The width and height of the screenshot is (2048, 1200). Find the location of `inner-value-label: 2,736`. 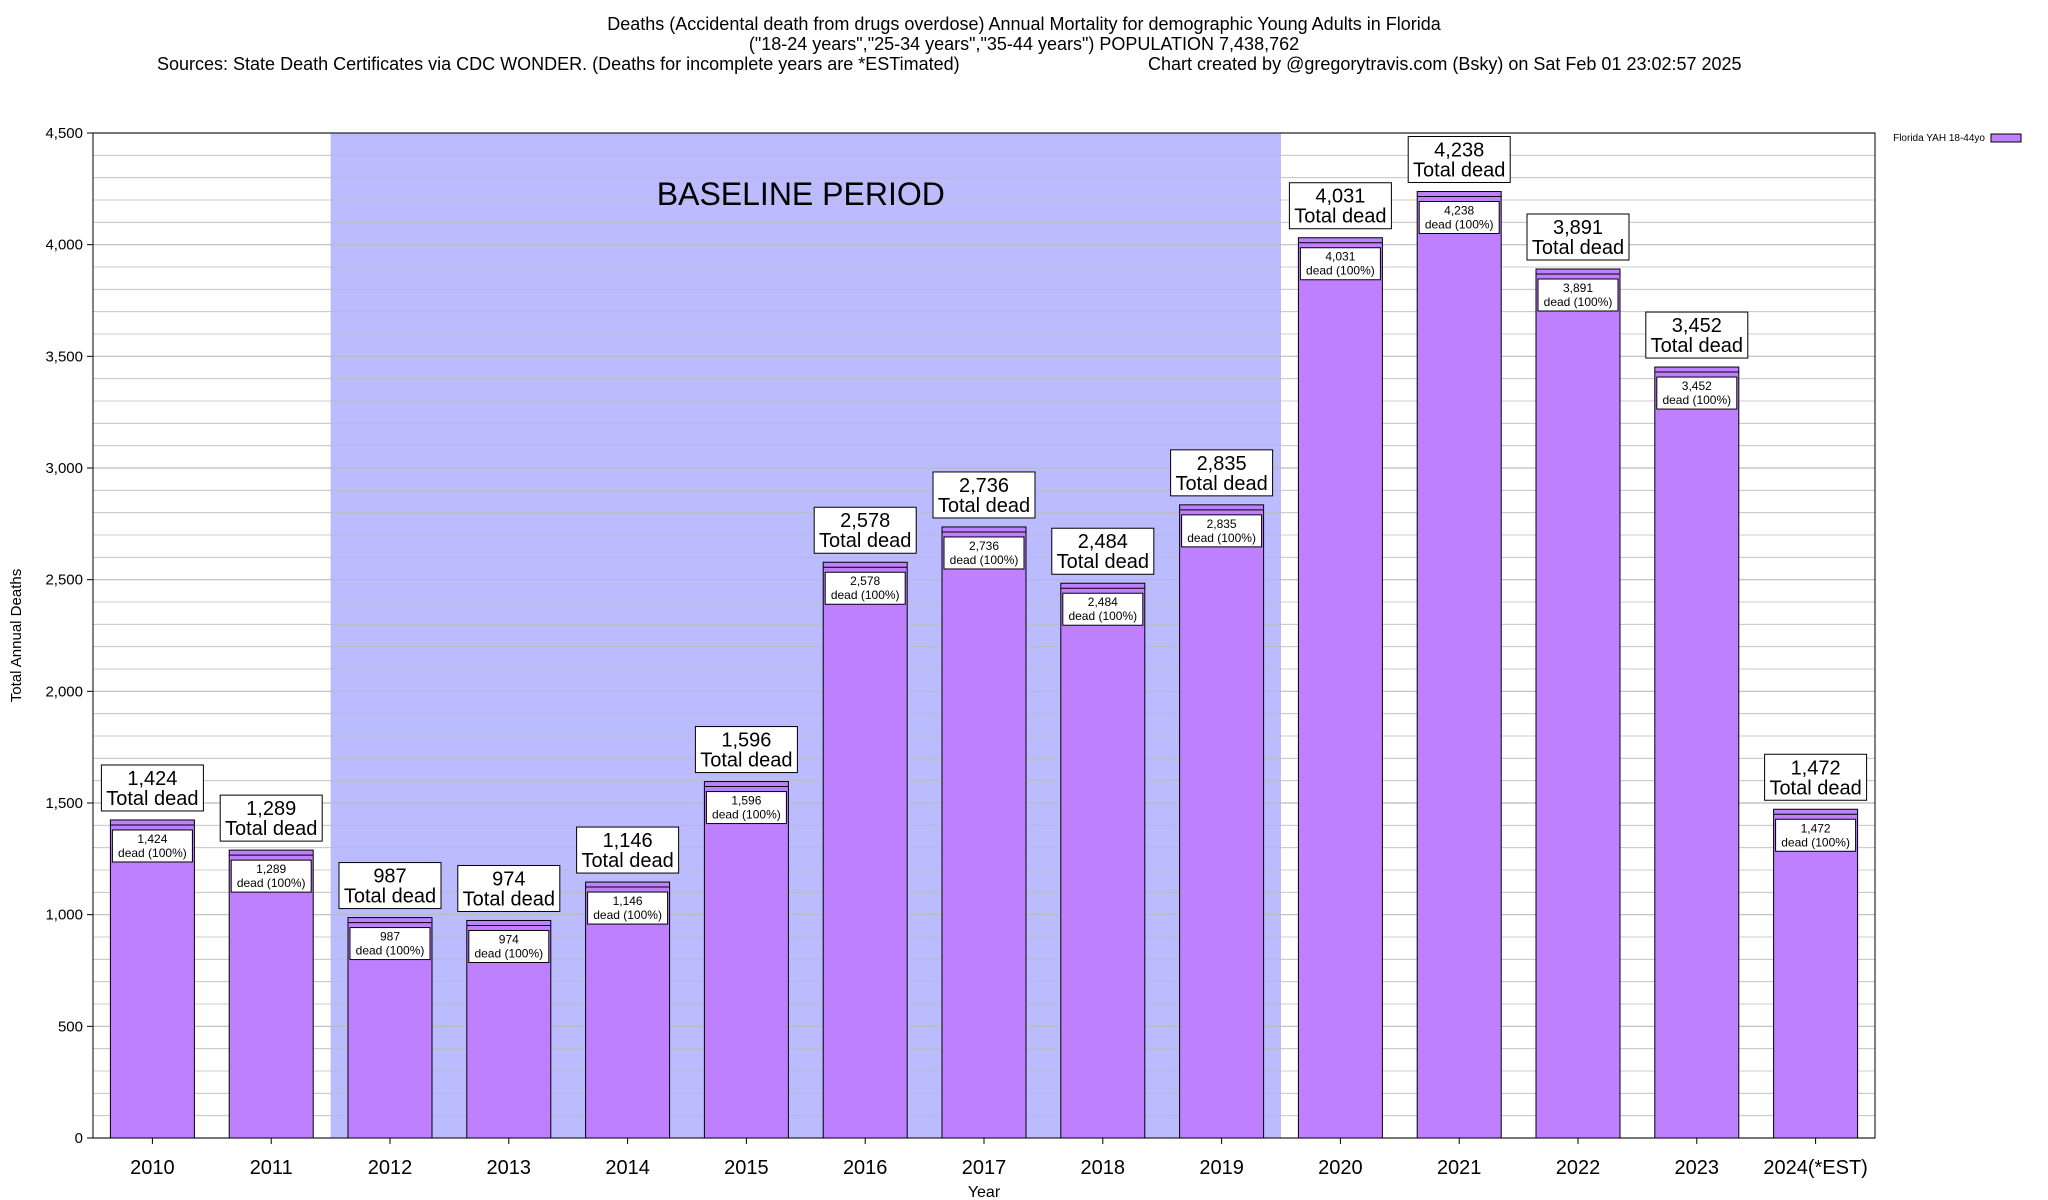

inner-value-label: 2,736 is located at coordinates (984, 546).